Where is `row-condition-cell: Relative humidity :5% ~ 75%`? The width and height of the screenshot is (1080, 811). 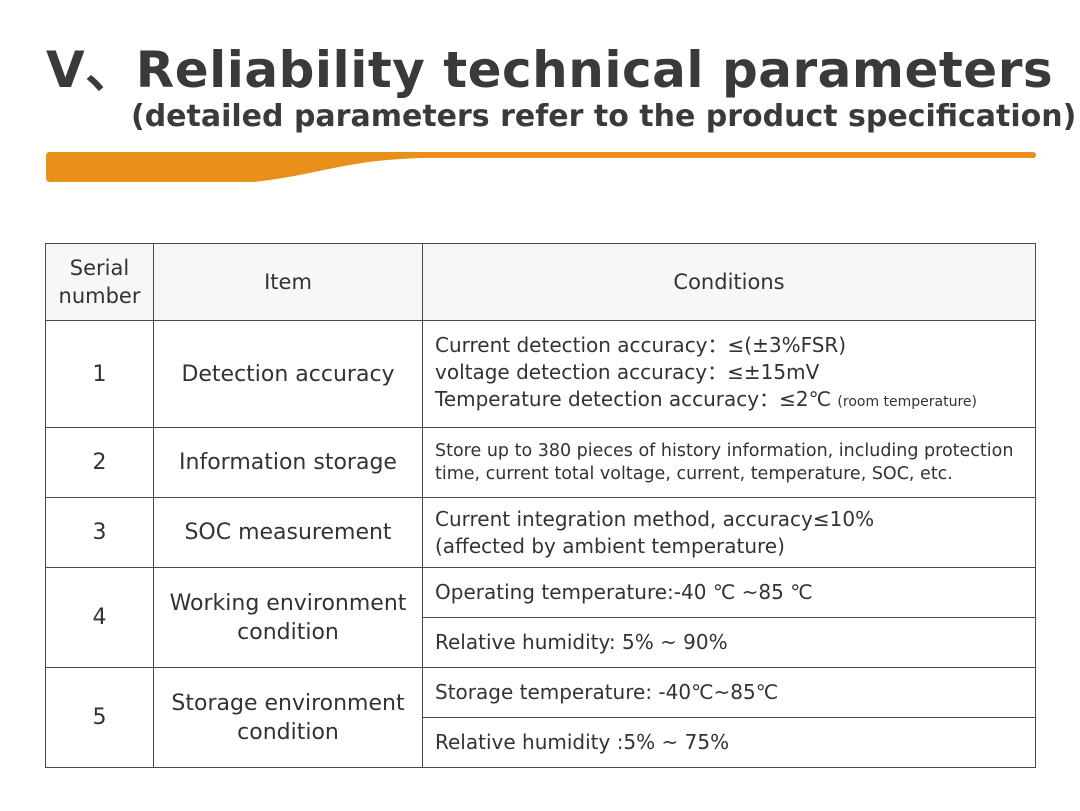
row-condition-cell: Relative humidity :5% ~ 75% is located at coordinates (729, 742).